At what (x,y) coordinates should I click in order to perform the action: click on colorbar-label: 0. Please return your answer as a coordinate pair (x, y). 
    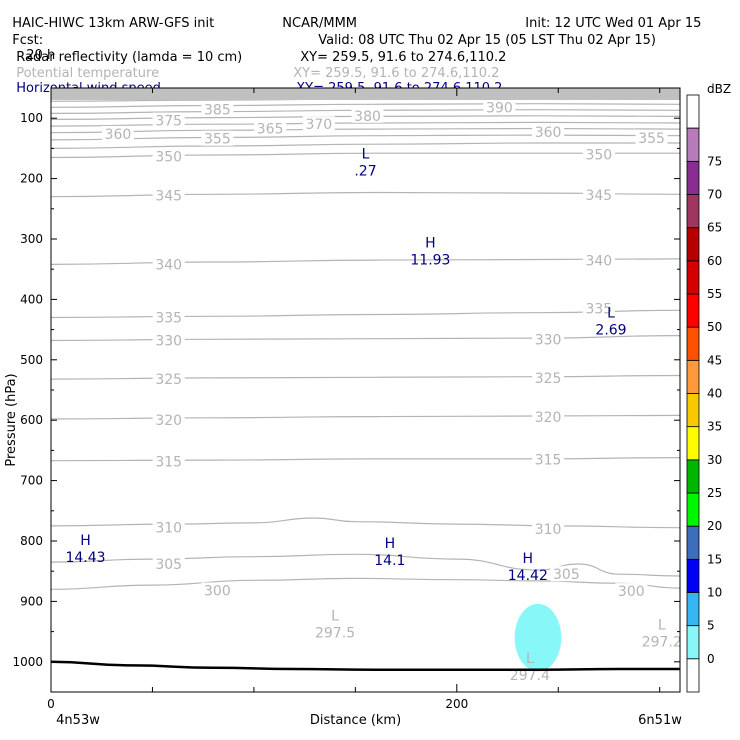
    Looking at the image, I should click on (711, 659).